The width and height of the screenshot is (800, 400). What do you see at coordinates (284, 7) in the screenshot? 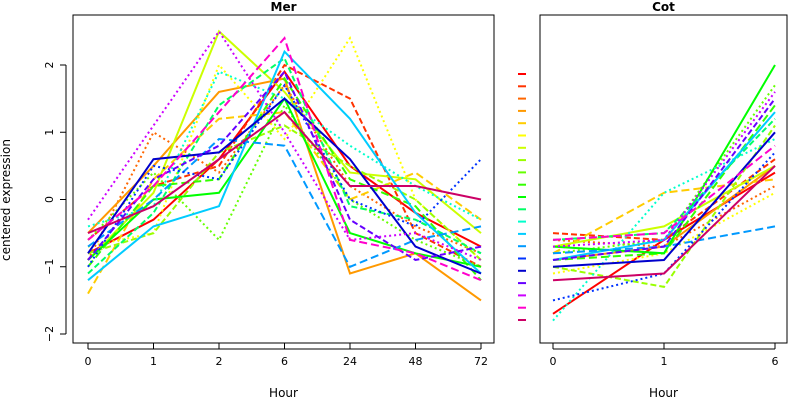
I see `panel-title: Mer` at bounding box center [284, 7].